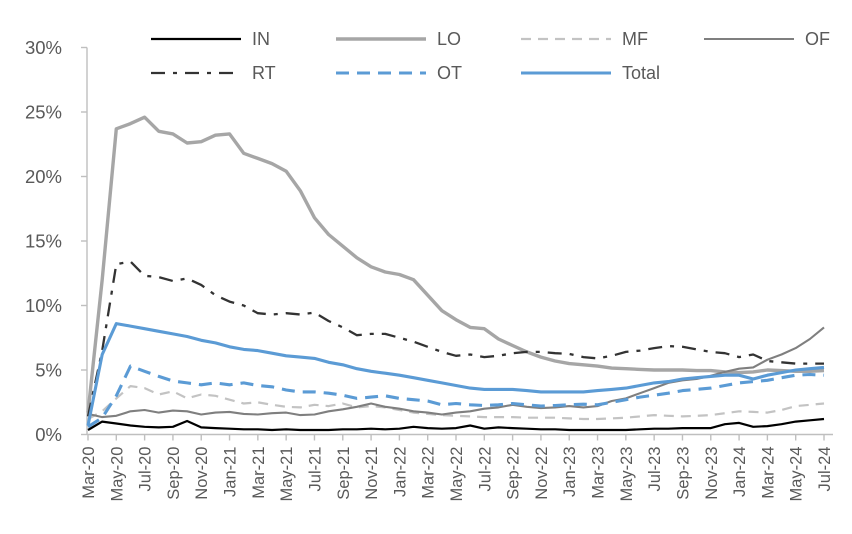 The height and width of the screenshot is (534, 852). I want to click on legend-label-in: IN, so click(261, 39).